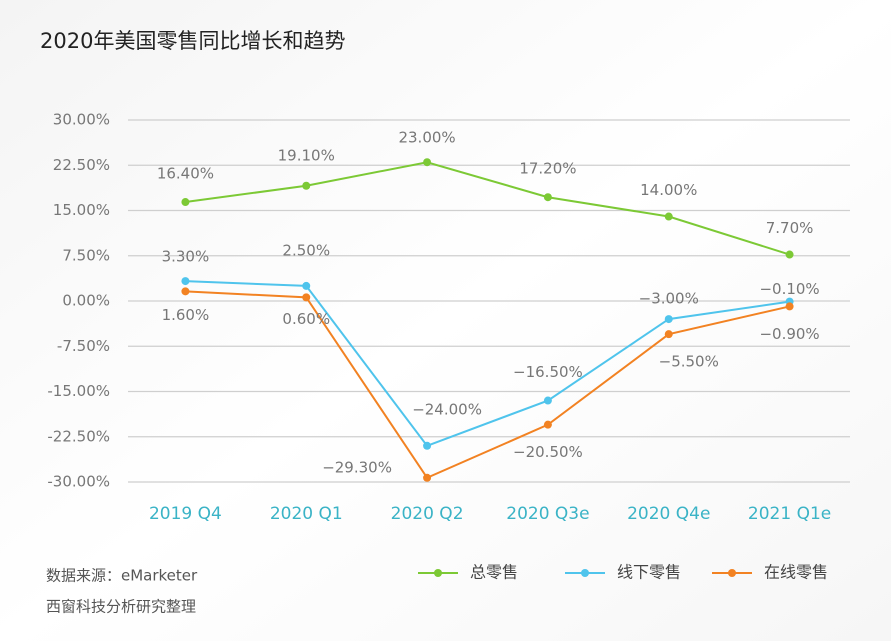  I want to click on data-label: 3.30%, so click(186, 257).